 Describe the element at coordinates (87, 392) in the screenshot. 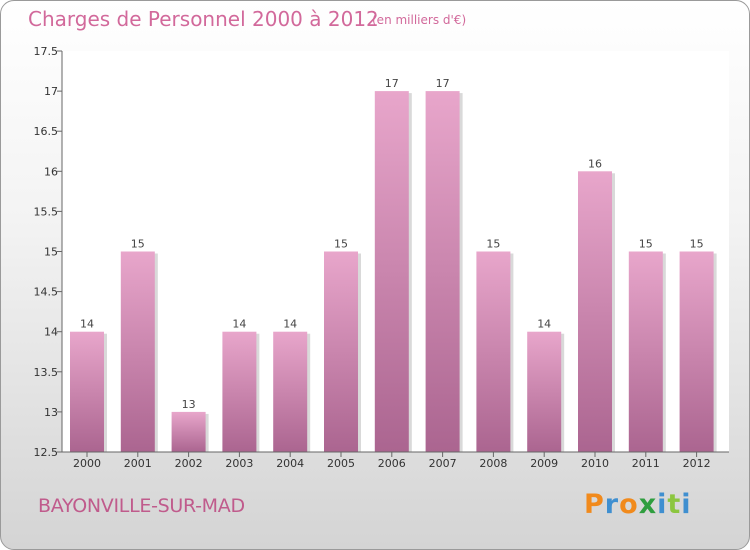

I see `bar-2000` at that location.